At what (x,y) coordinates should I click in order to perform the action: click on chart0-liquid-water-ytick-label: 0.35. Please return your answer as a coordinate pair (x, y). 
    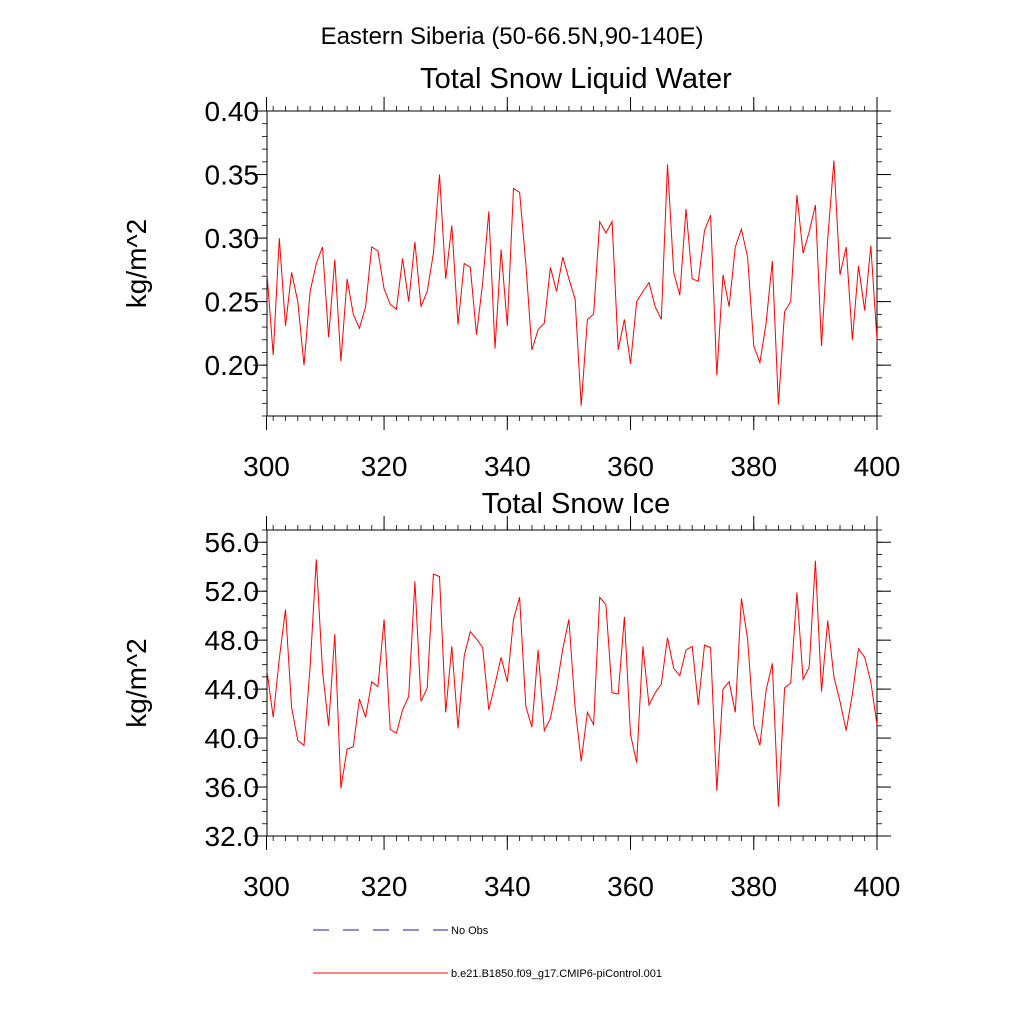
    Looking at the image, I should click on (232, 175).